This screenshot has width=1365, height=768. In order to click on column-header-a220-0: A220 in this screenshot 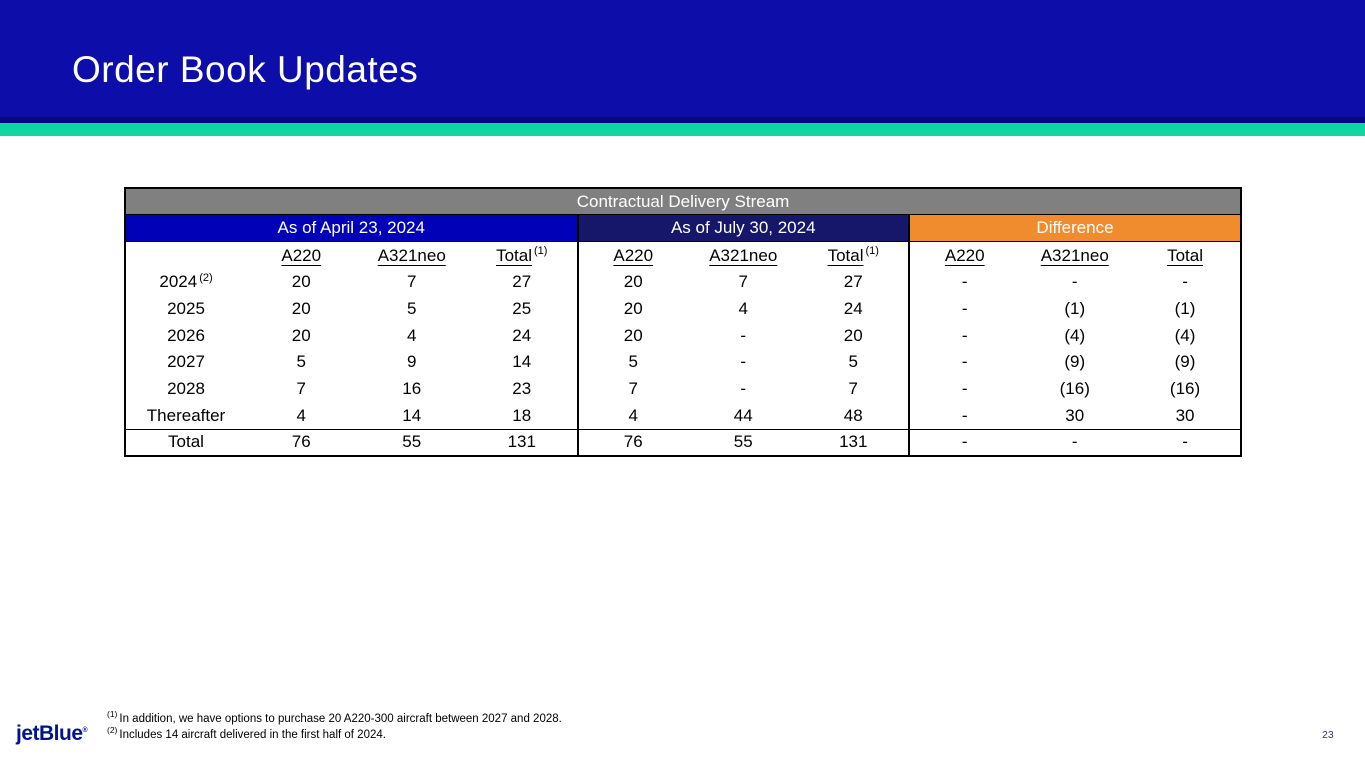, I will do `click(301, 256)`.